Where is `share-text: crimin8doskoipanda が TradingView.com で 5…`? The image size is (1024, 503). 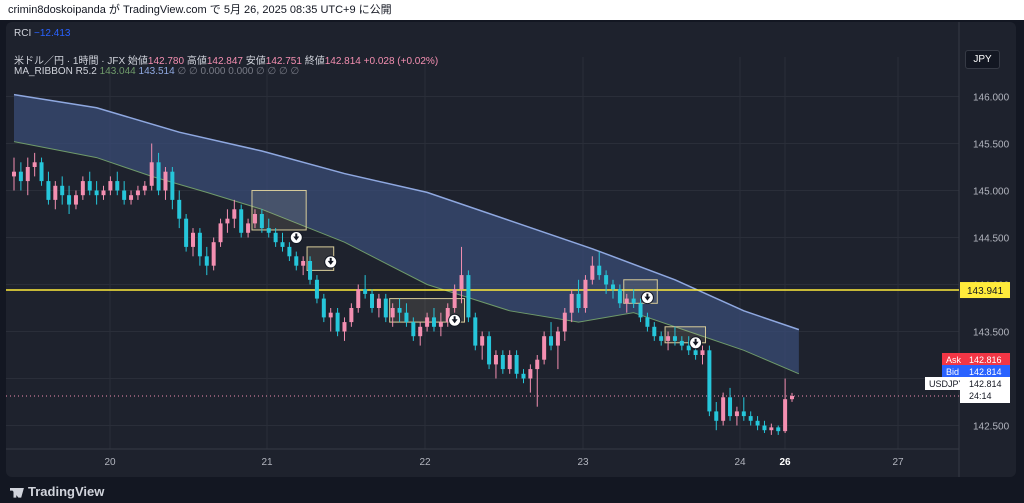
share-text: crimin8doskoipanda が TradingView.com で 5… is located at coordinates (200, 10).